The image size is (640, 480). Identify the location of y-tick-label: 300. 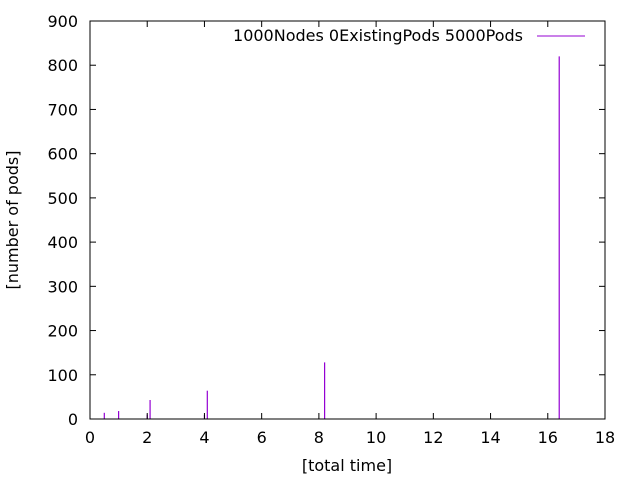
(62, 286).